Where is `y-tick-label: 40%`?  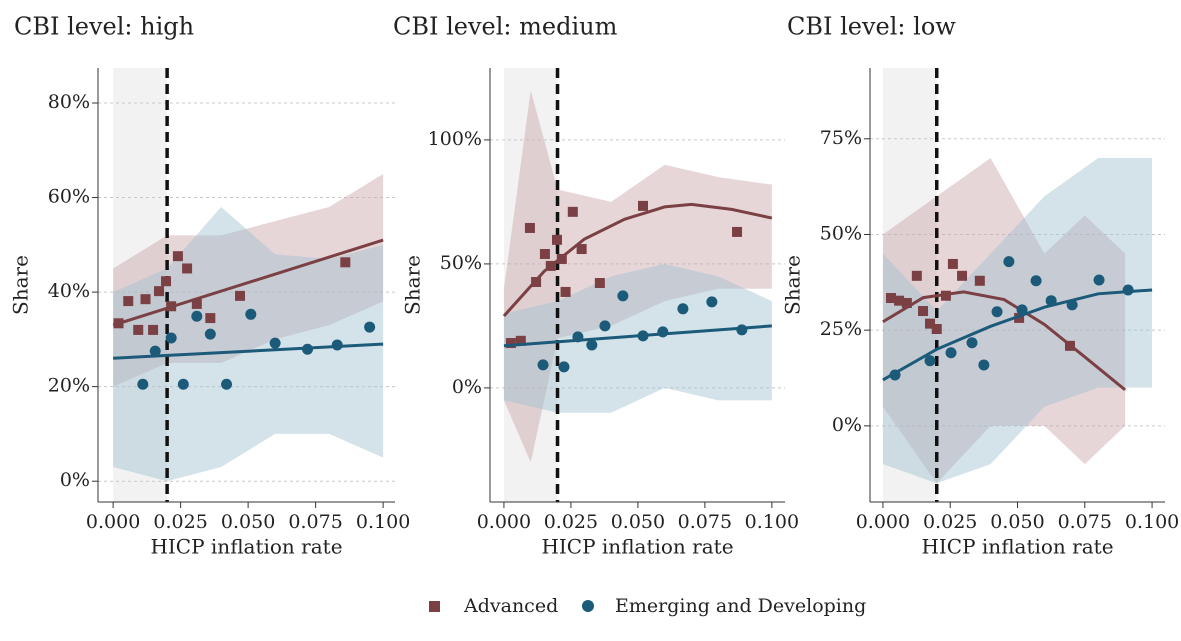 y-tick-label: 40% is located at coordinates (69, 291).